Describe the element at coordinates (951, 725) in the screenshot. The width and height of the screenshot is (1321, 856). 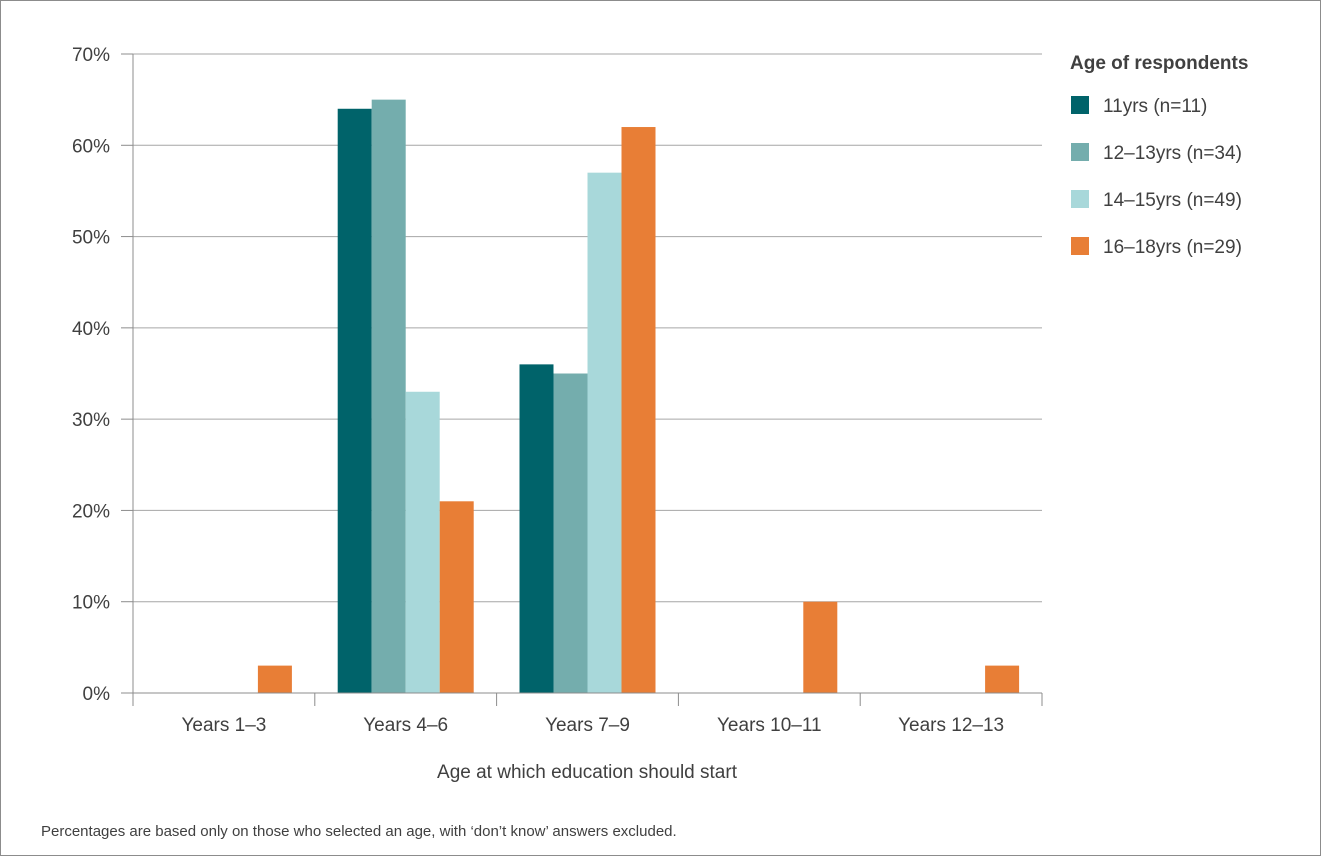
I see `x-tick-label: Years 12–13` at that location.